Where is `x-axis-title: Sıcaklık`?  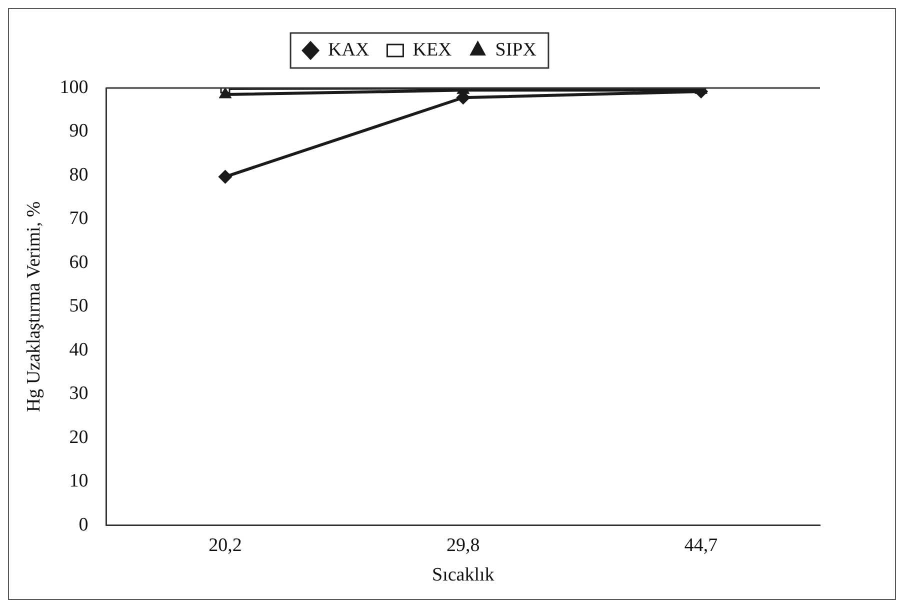 x-axis-title: Sıcaklık is located at coordinates (463, 575).